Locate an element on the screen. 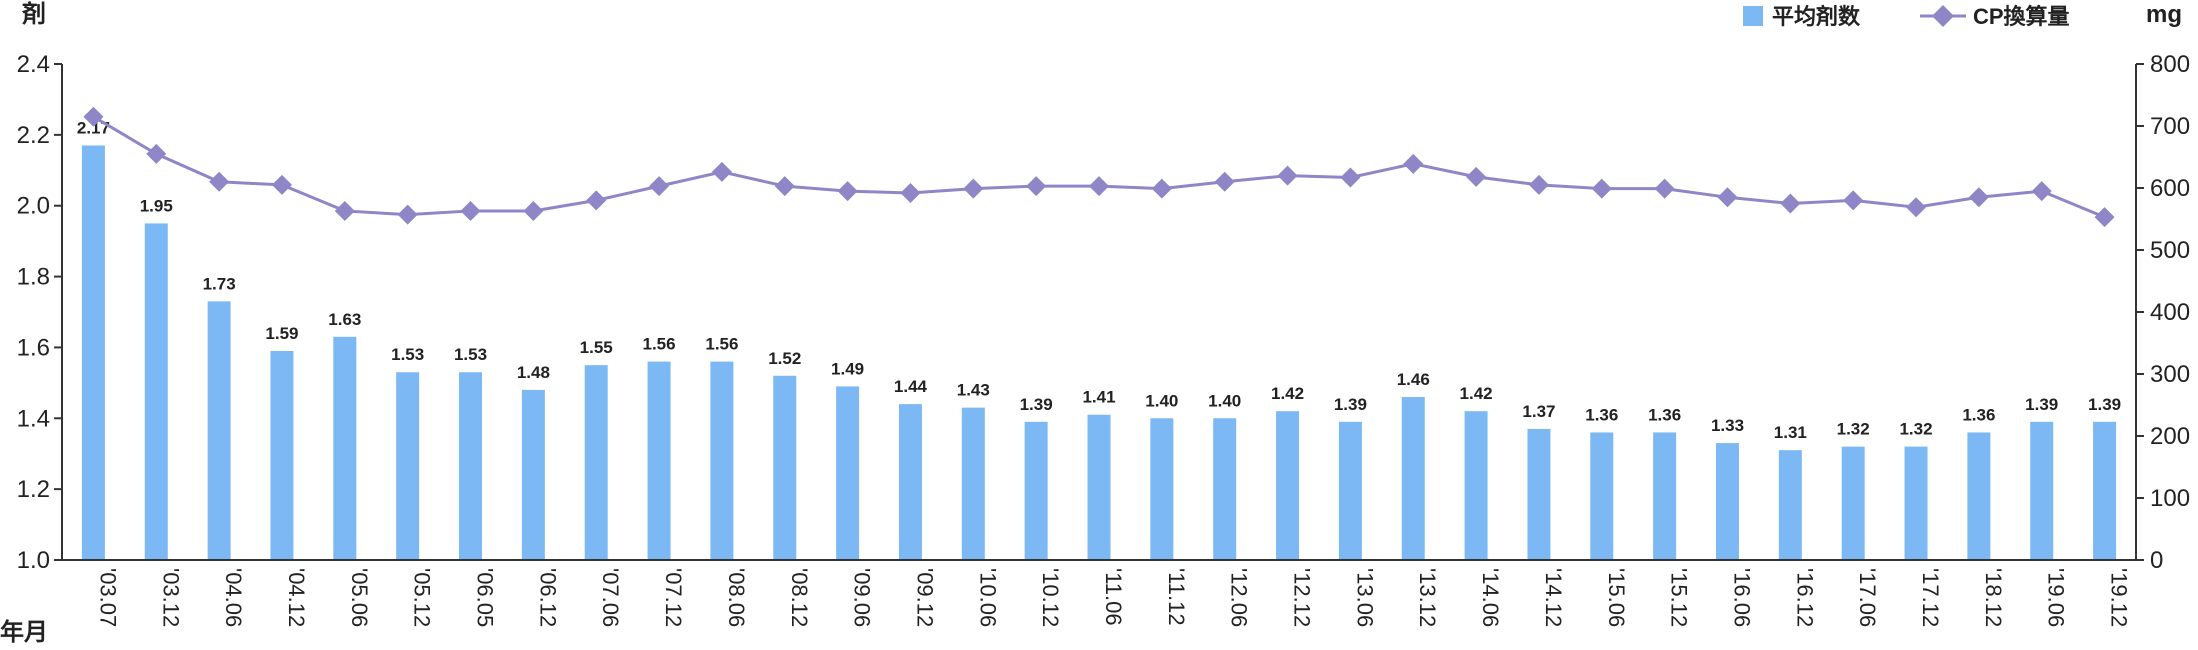 This screenshot has height=650, width=2198. bar-data-label: 1.43 is located at coordinates (973, 390).